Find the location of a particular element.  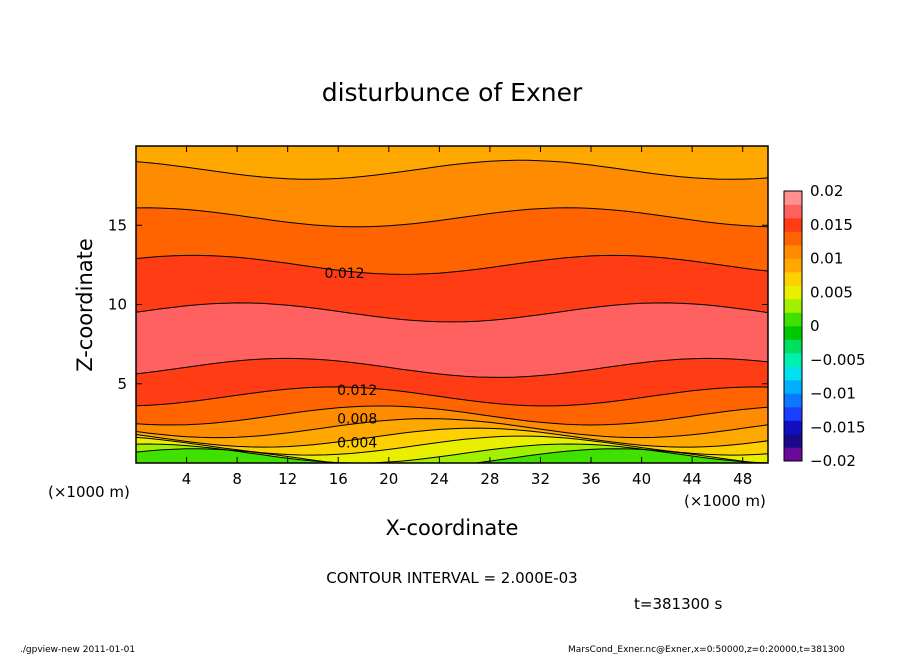

x-tick-label: 44 is located at coordinates (692, 479).